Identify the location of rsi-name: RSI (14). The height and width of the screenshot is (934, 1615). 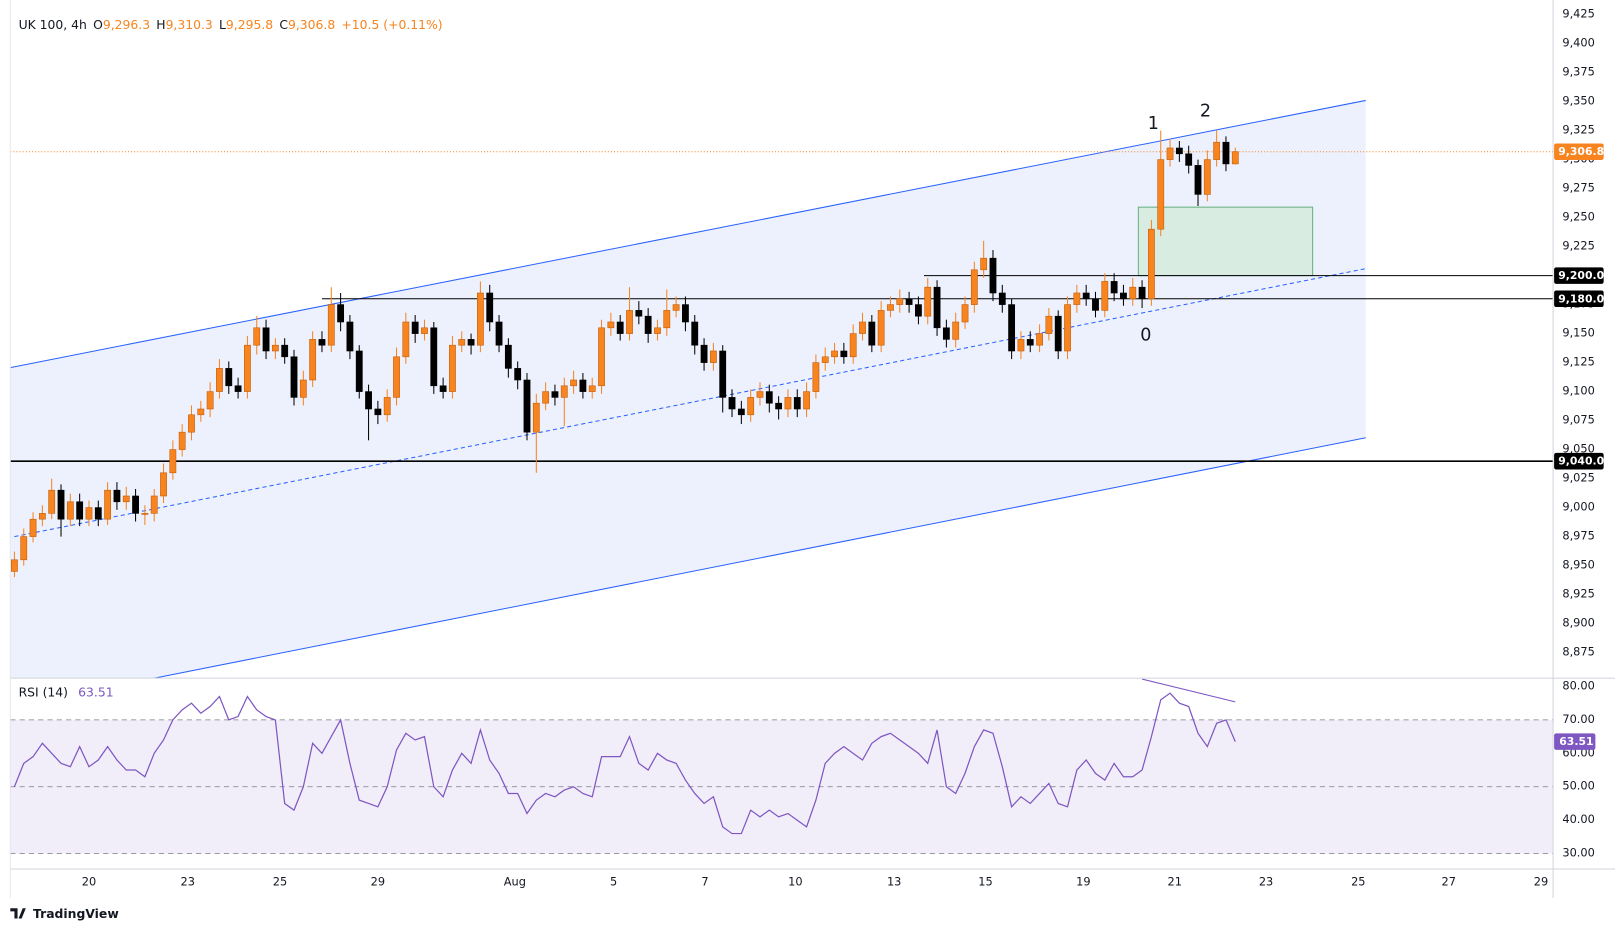
(43, 692).